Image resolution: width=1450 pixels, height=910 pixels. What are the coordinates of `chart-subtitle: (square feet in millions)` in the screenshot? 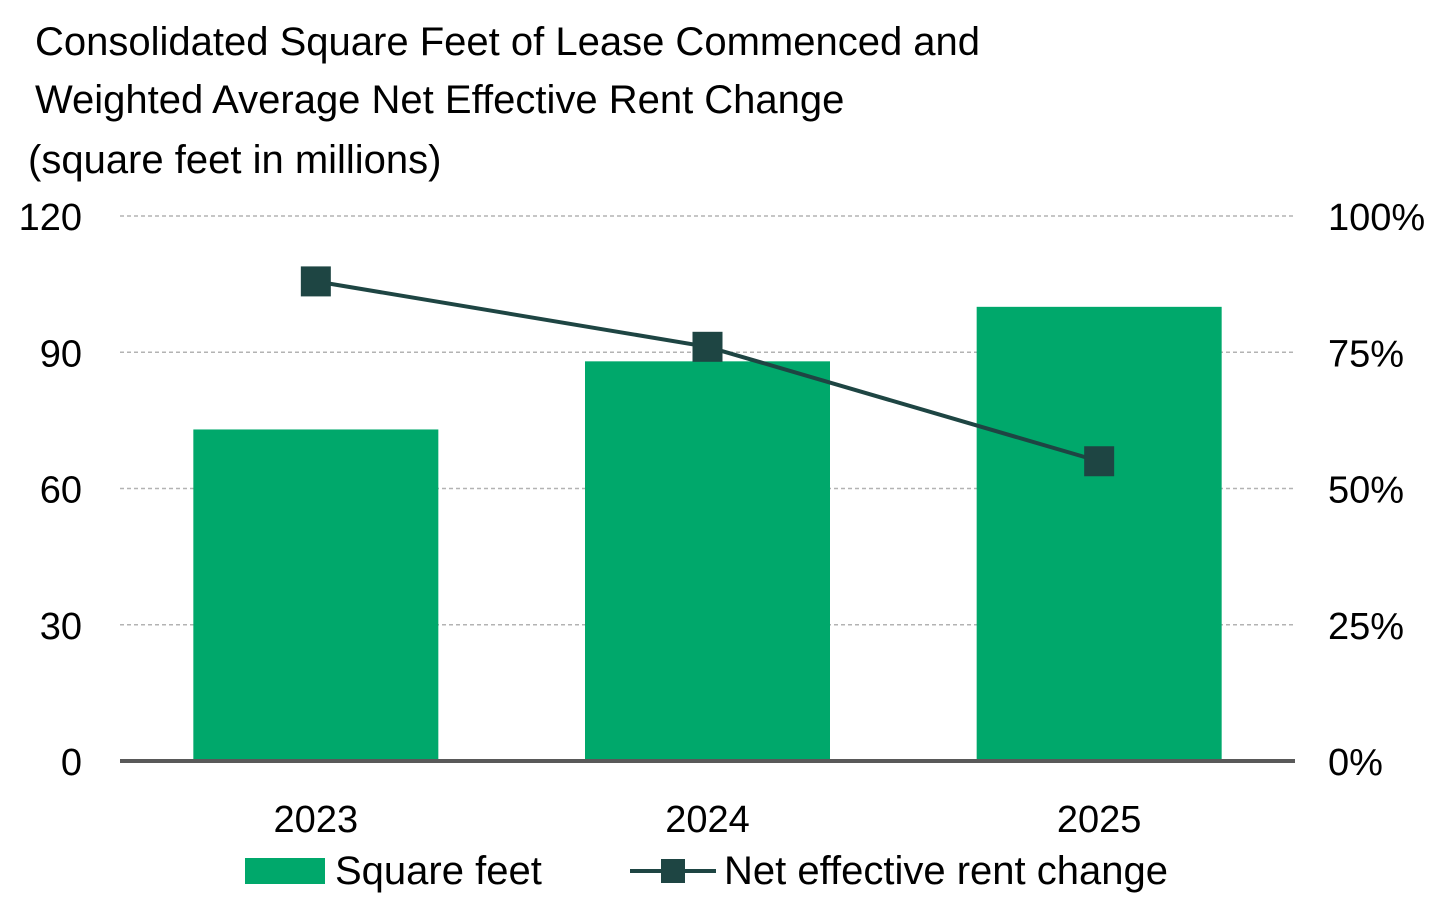 It's located at (235, 160).